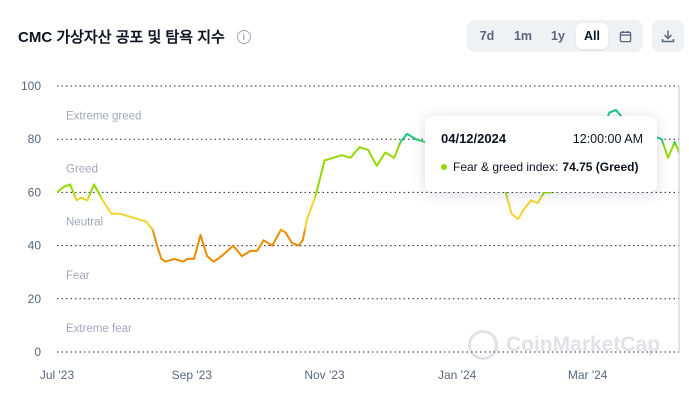 This screenshot has height=407, width=689. I want to click on page-title: CMC 가상자산 공포 및 탐욕 지수 i, so click(134, 36).